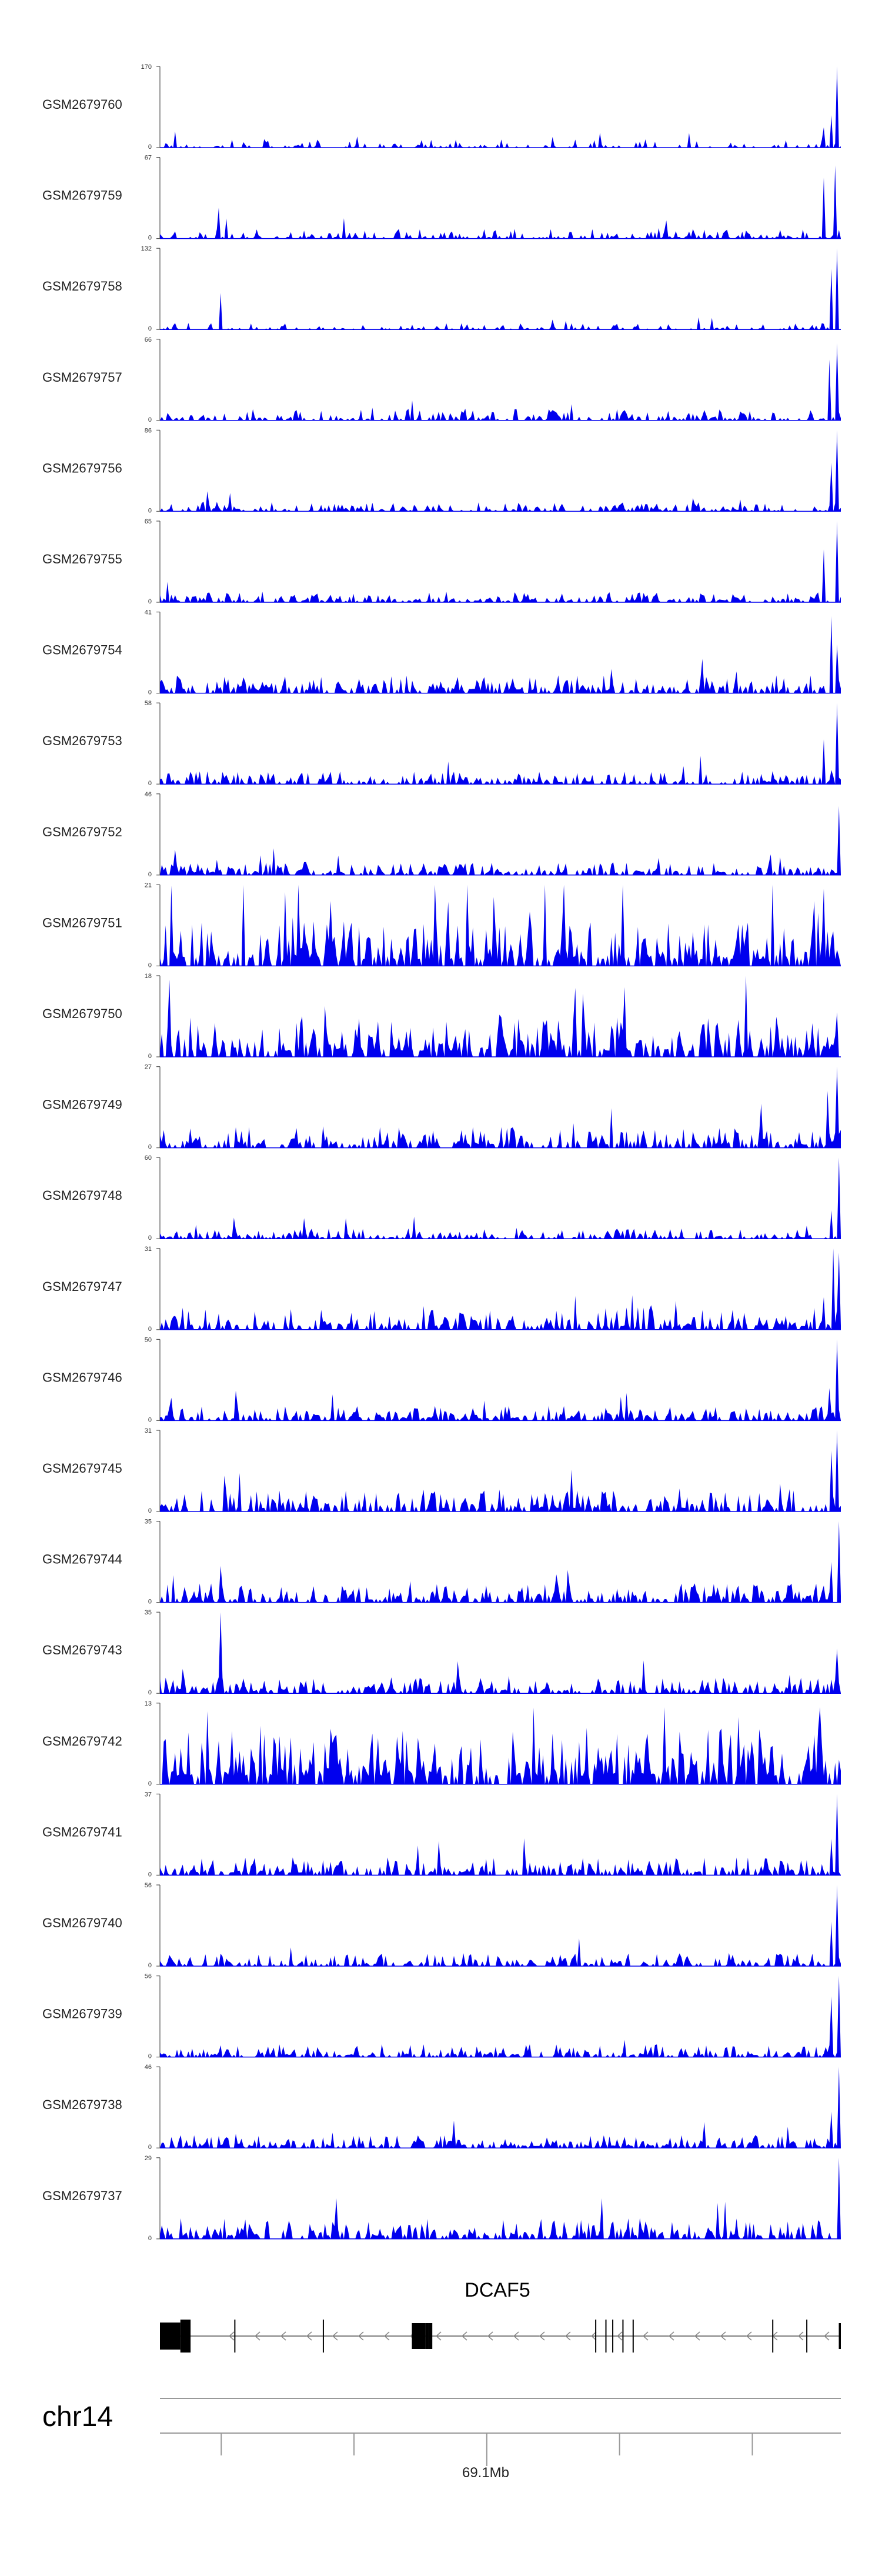  I want to click on track-GSM2679746: GSM2679746 50 0, so click(441, 1379).